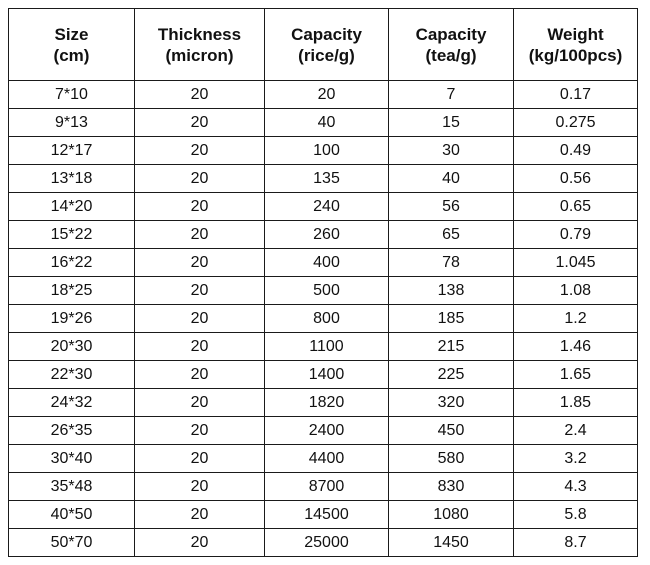 This screenshot has height=565, width=650. What do you see at coordinates (323, 262) in the screenshot?
I see `table-row: 16*22 20 400 78 1.045` at bounding box center [323, 262].